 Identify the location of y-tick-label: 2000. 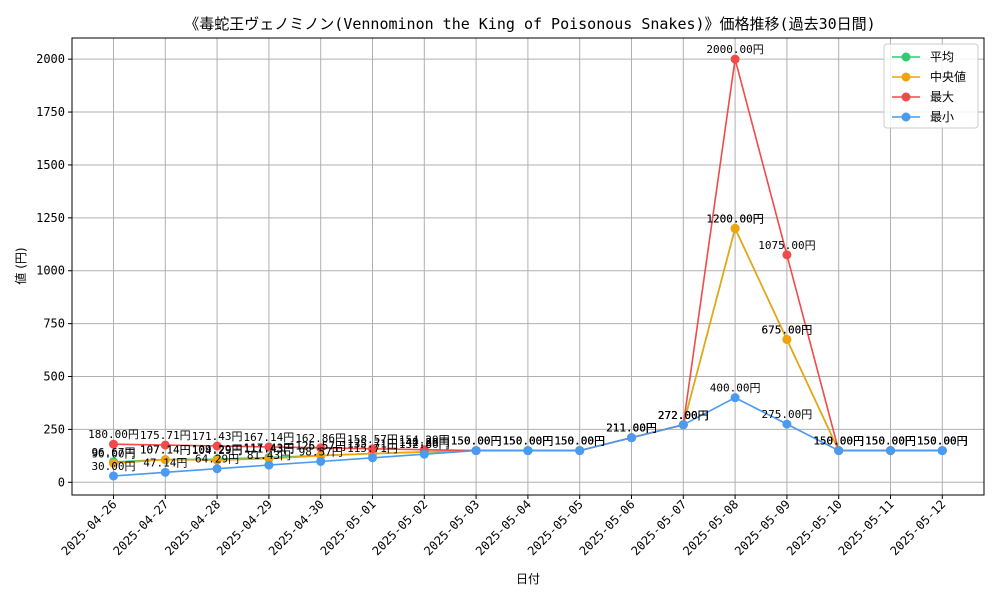
(50, 59).